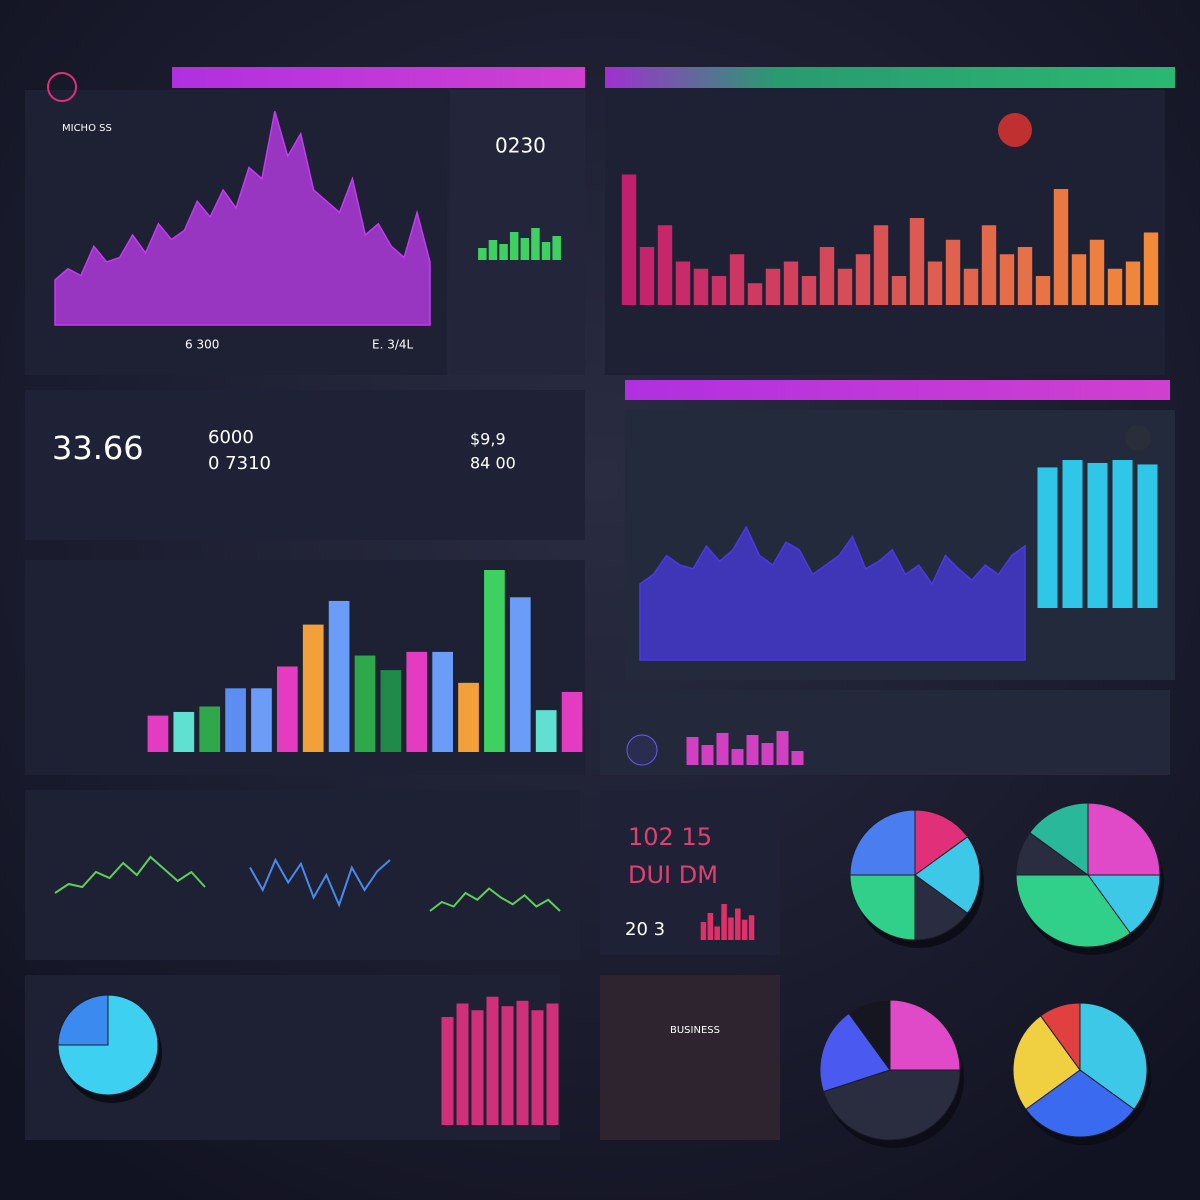 The width and height of the screenshot is (1200, 1200). I want to click on label: 84 00, so click(493, 463).